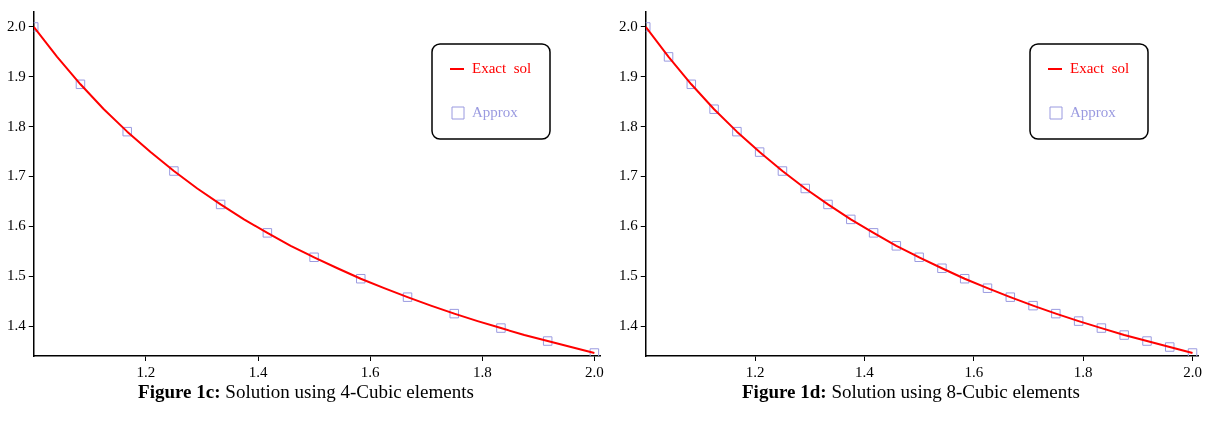  Describe the element at coordinates (955, 391) in the screenshot. I see `text: Solution using 8-Cubic elements` at that location.